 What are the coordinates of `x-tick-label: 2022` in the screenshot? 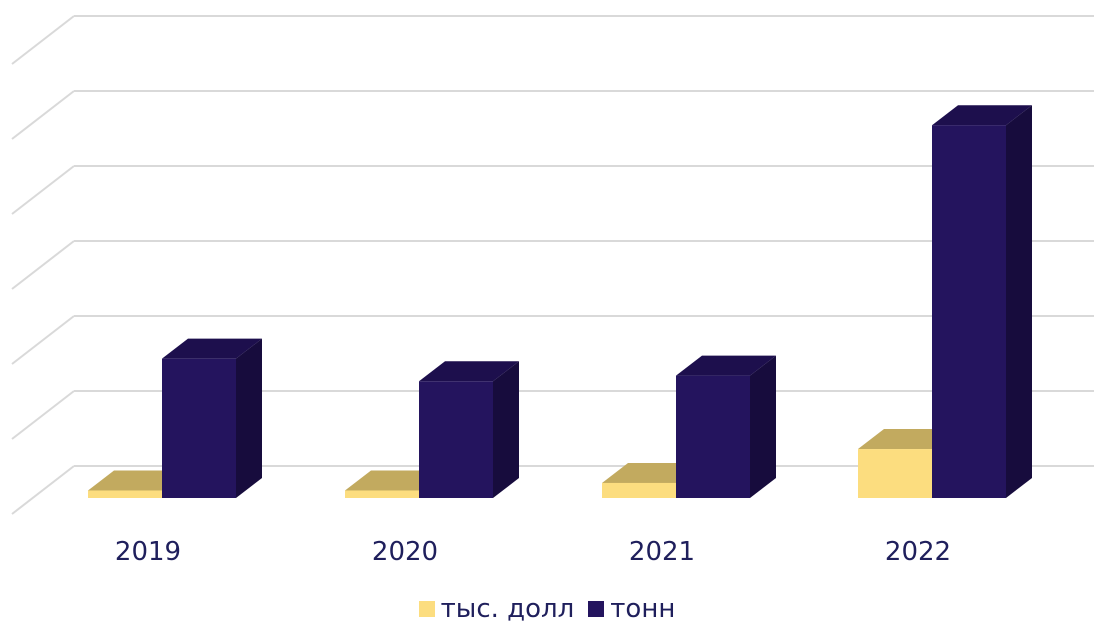 It's located at (918, 552).